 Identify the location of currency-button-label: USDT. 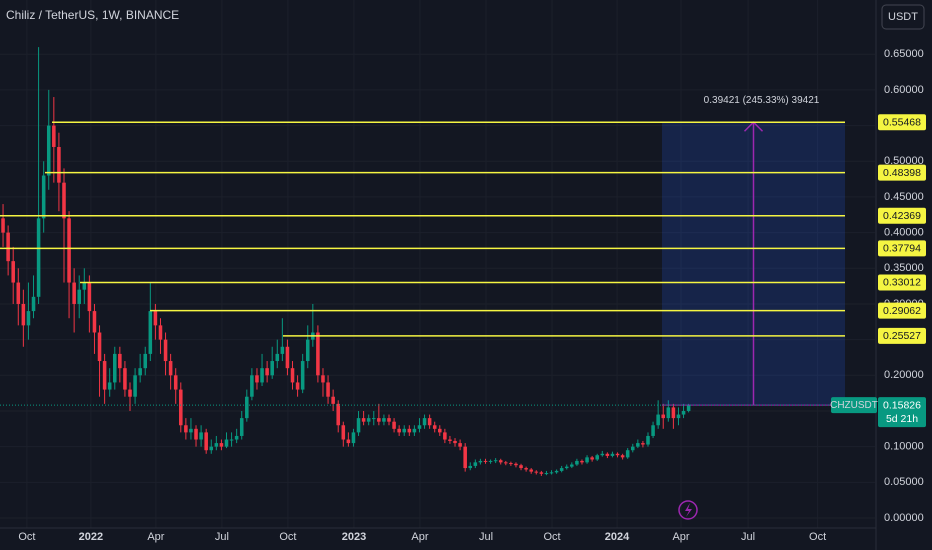
(903, 17).